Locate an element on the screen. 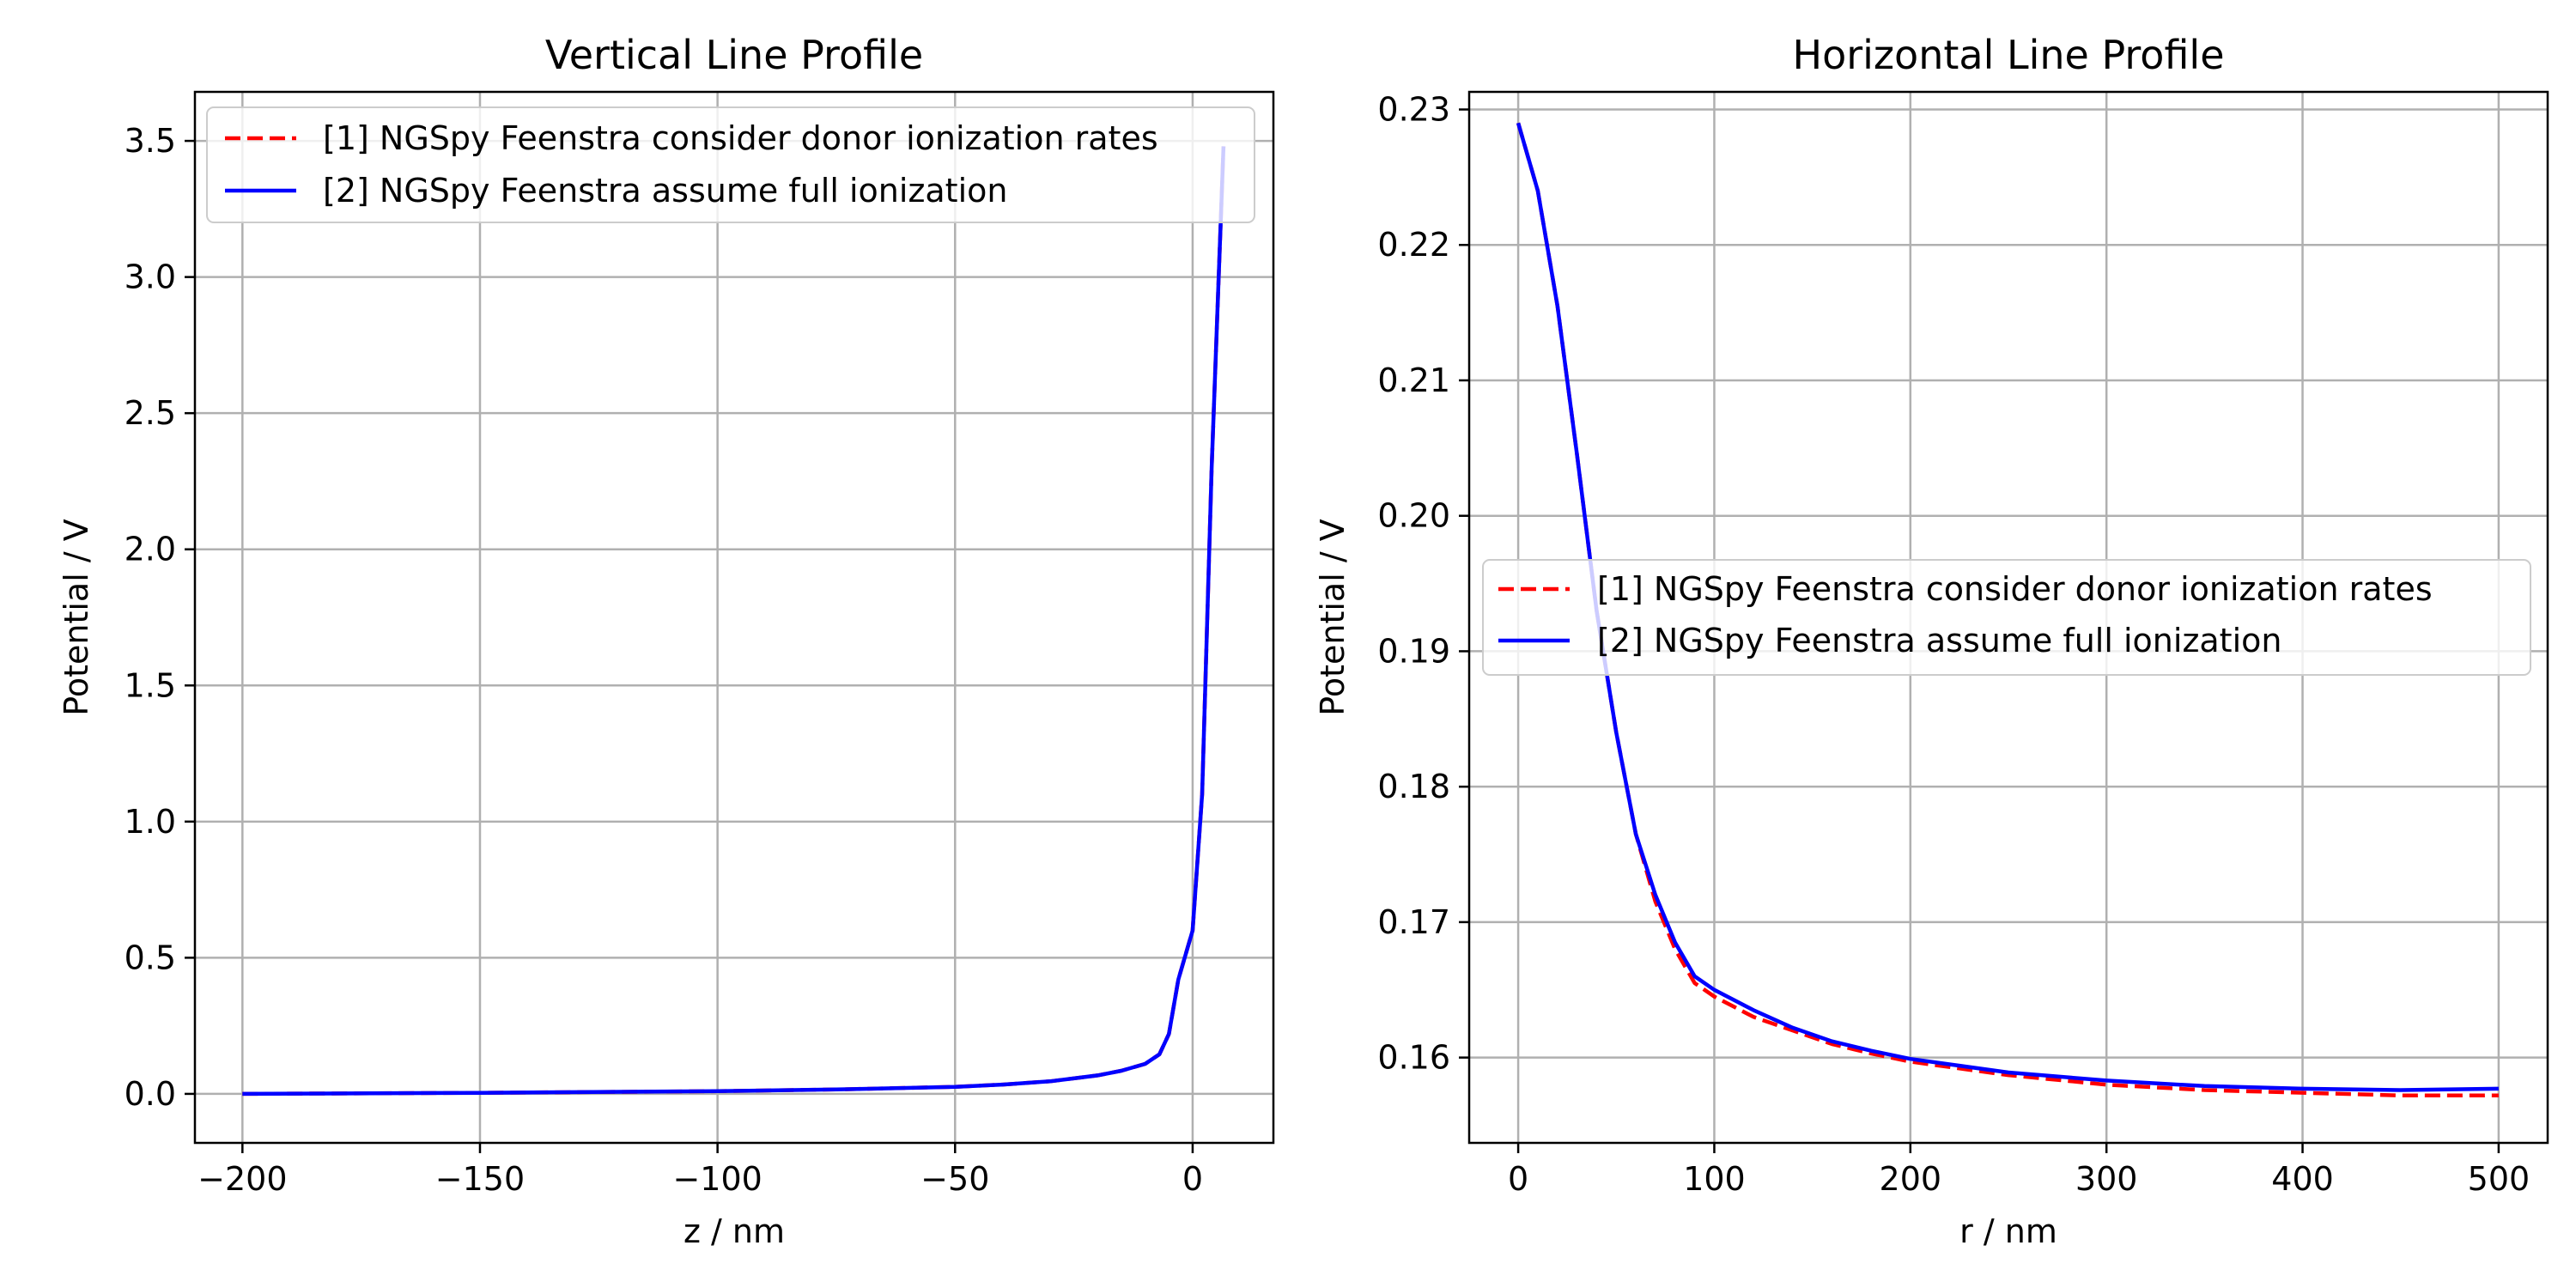  left-y-tick-label: 3.5 is located at coordinates (150, 141).